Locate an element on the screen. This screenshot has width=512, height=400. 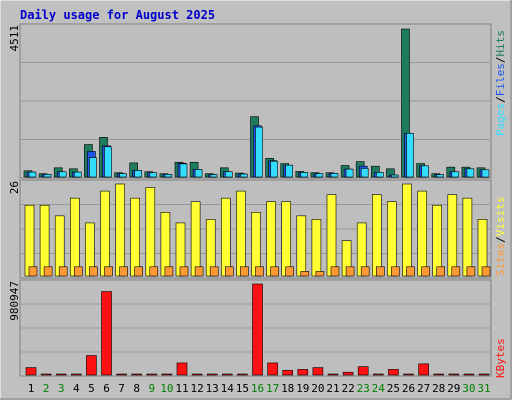
x-tick-label: 17 is located at coordinates (272, 388).